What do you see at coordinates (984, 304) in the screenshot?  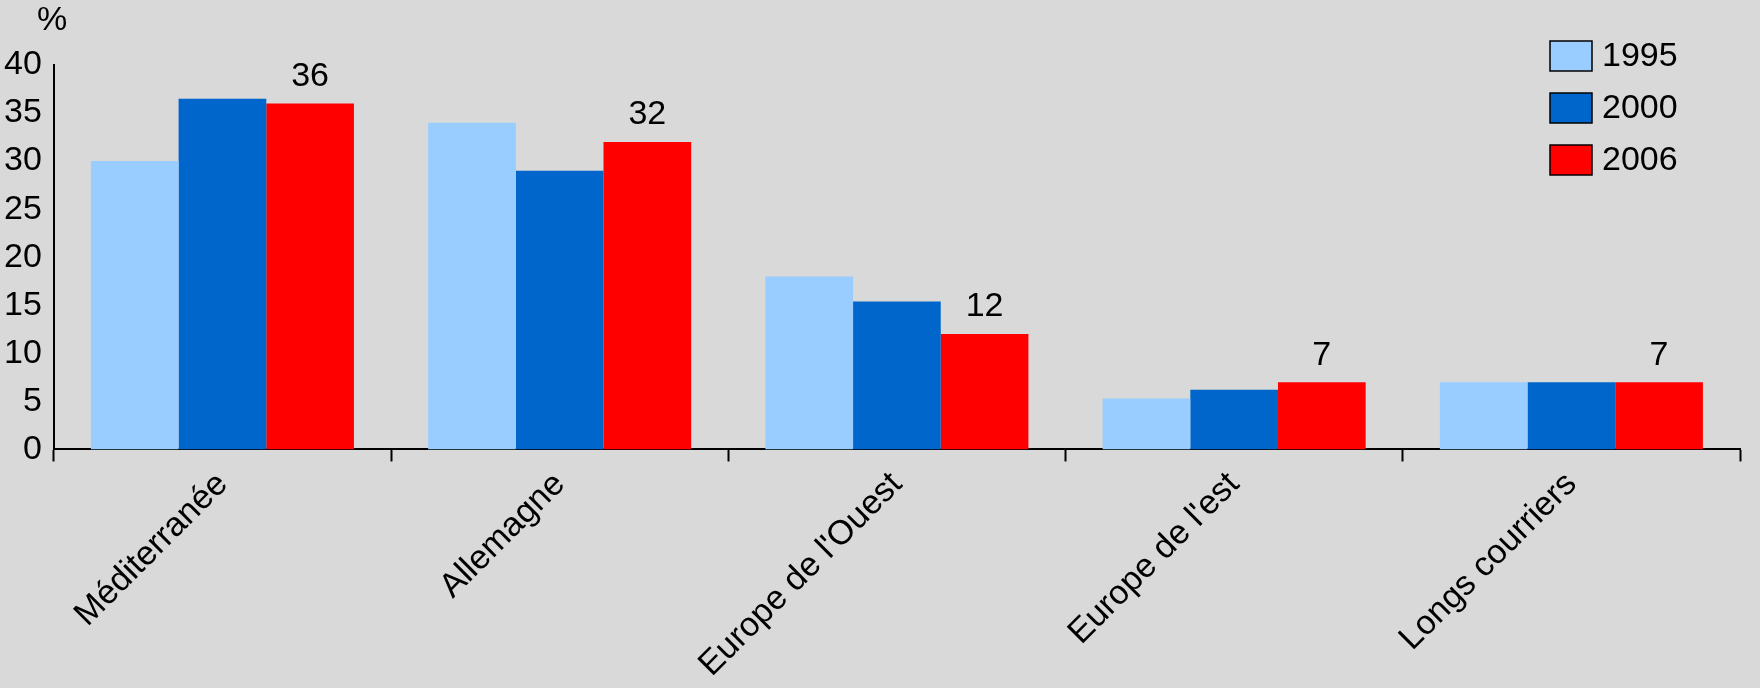 I see `data-label: 12` at bounding box center [984, 304].